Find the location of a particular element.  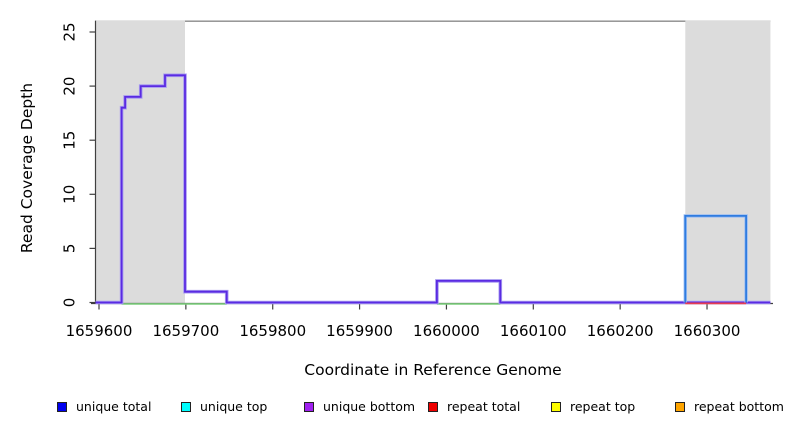

legend-swatch-repeat-bottom is located at coordinates (680, 406).